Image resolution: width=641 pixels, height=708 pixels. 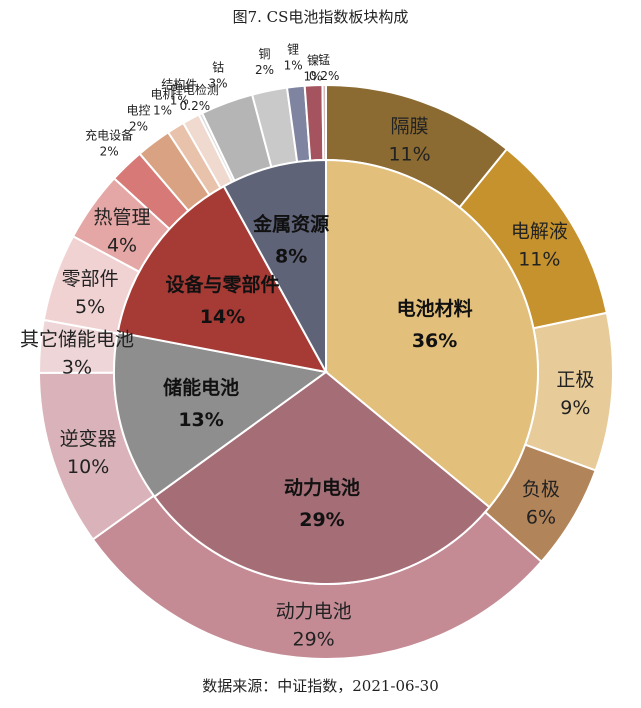 What do you see at coordinates (218, 83) in the screenshot?
I see `outer-label-value-14: 3%` at bounding box center [218, 83].